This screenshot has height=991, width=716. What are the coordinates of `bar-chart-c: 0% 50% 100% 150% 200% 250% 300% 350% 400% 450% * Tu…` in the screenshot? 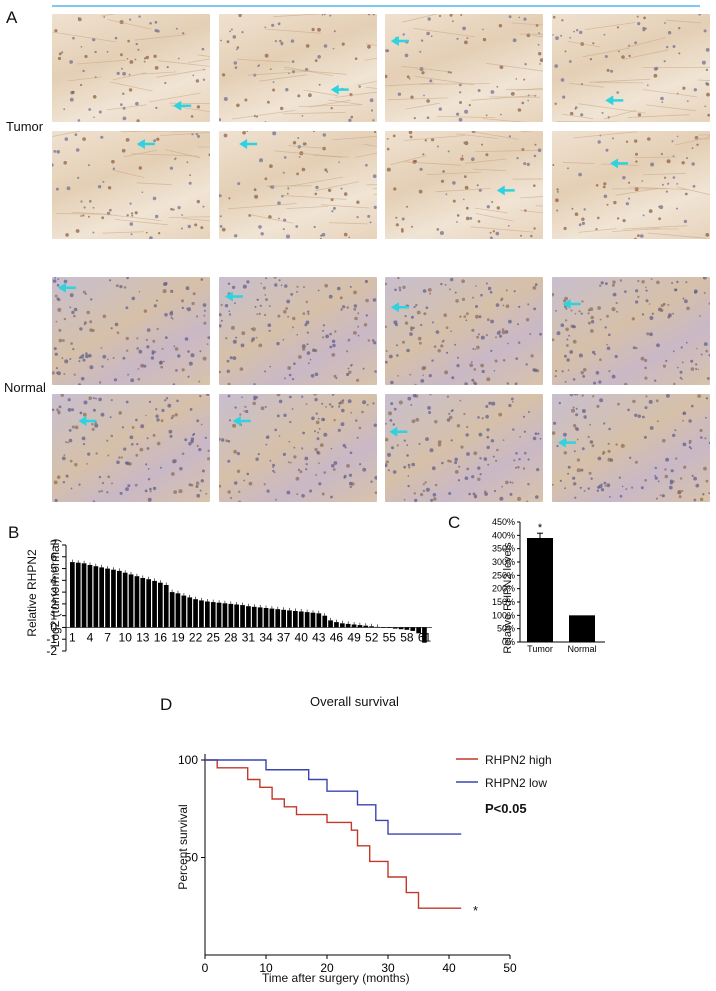 It's located at (550, 587).